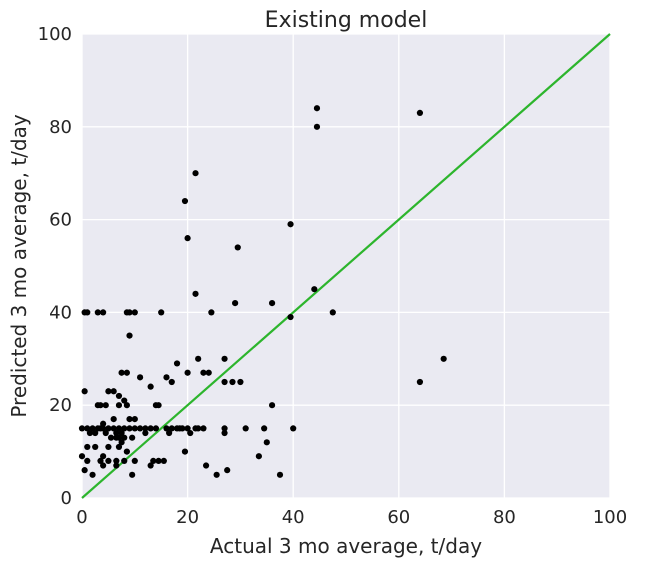  I want to click on y-tick-label: 80, so click(60, 127).